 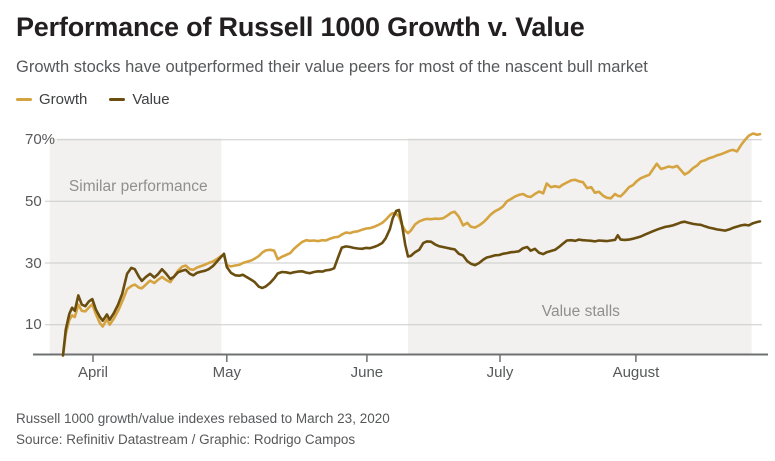 I want to click on legend-item-growth: Growth, so click(x=51, y=99).